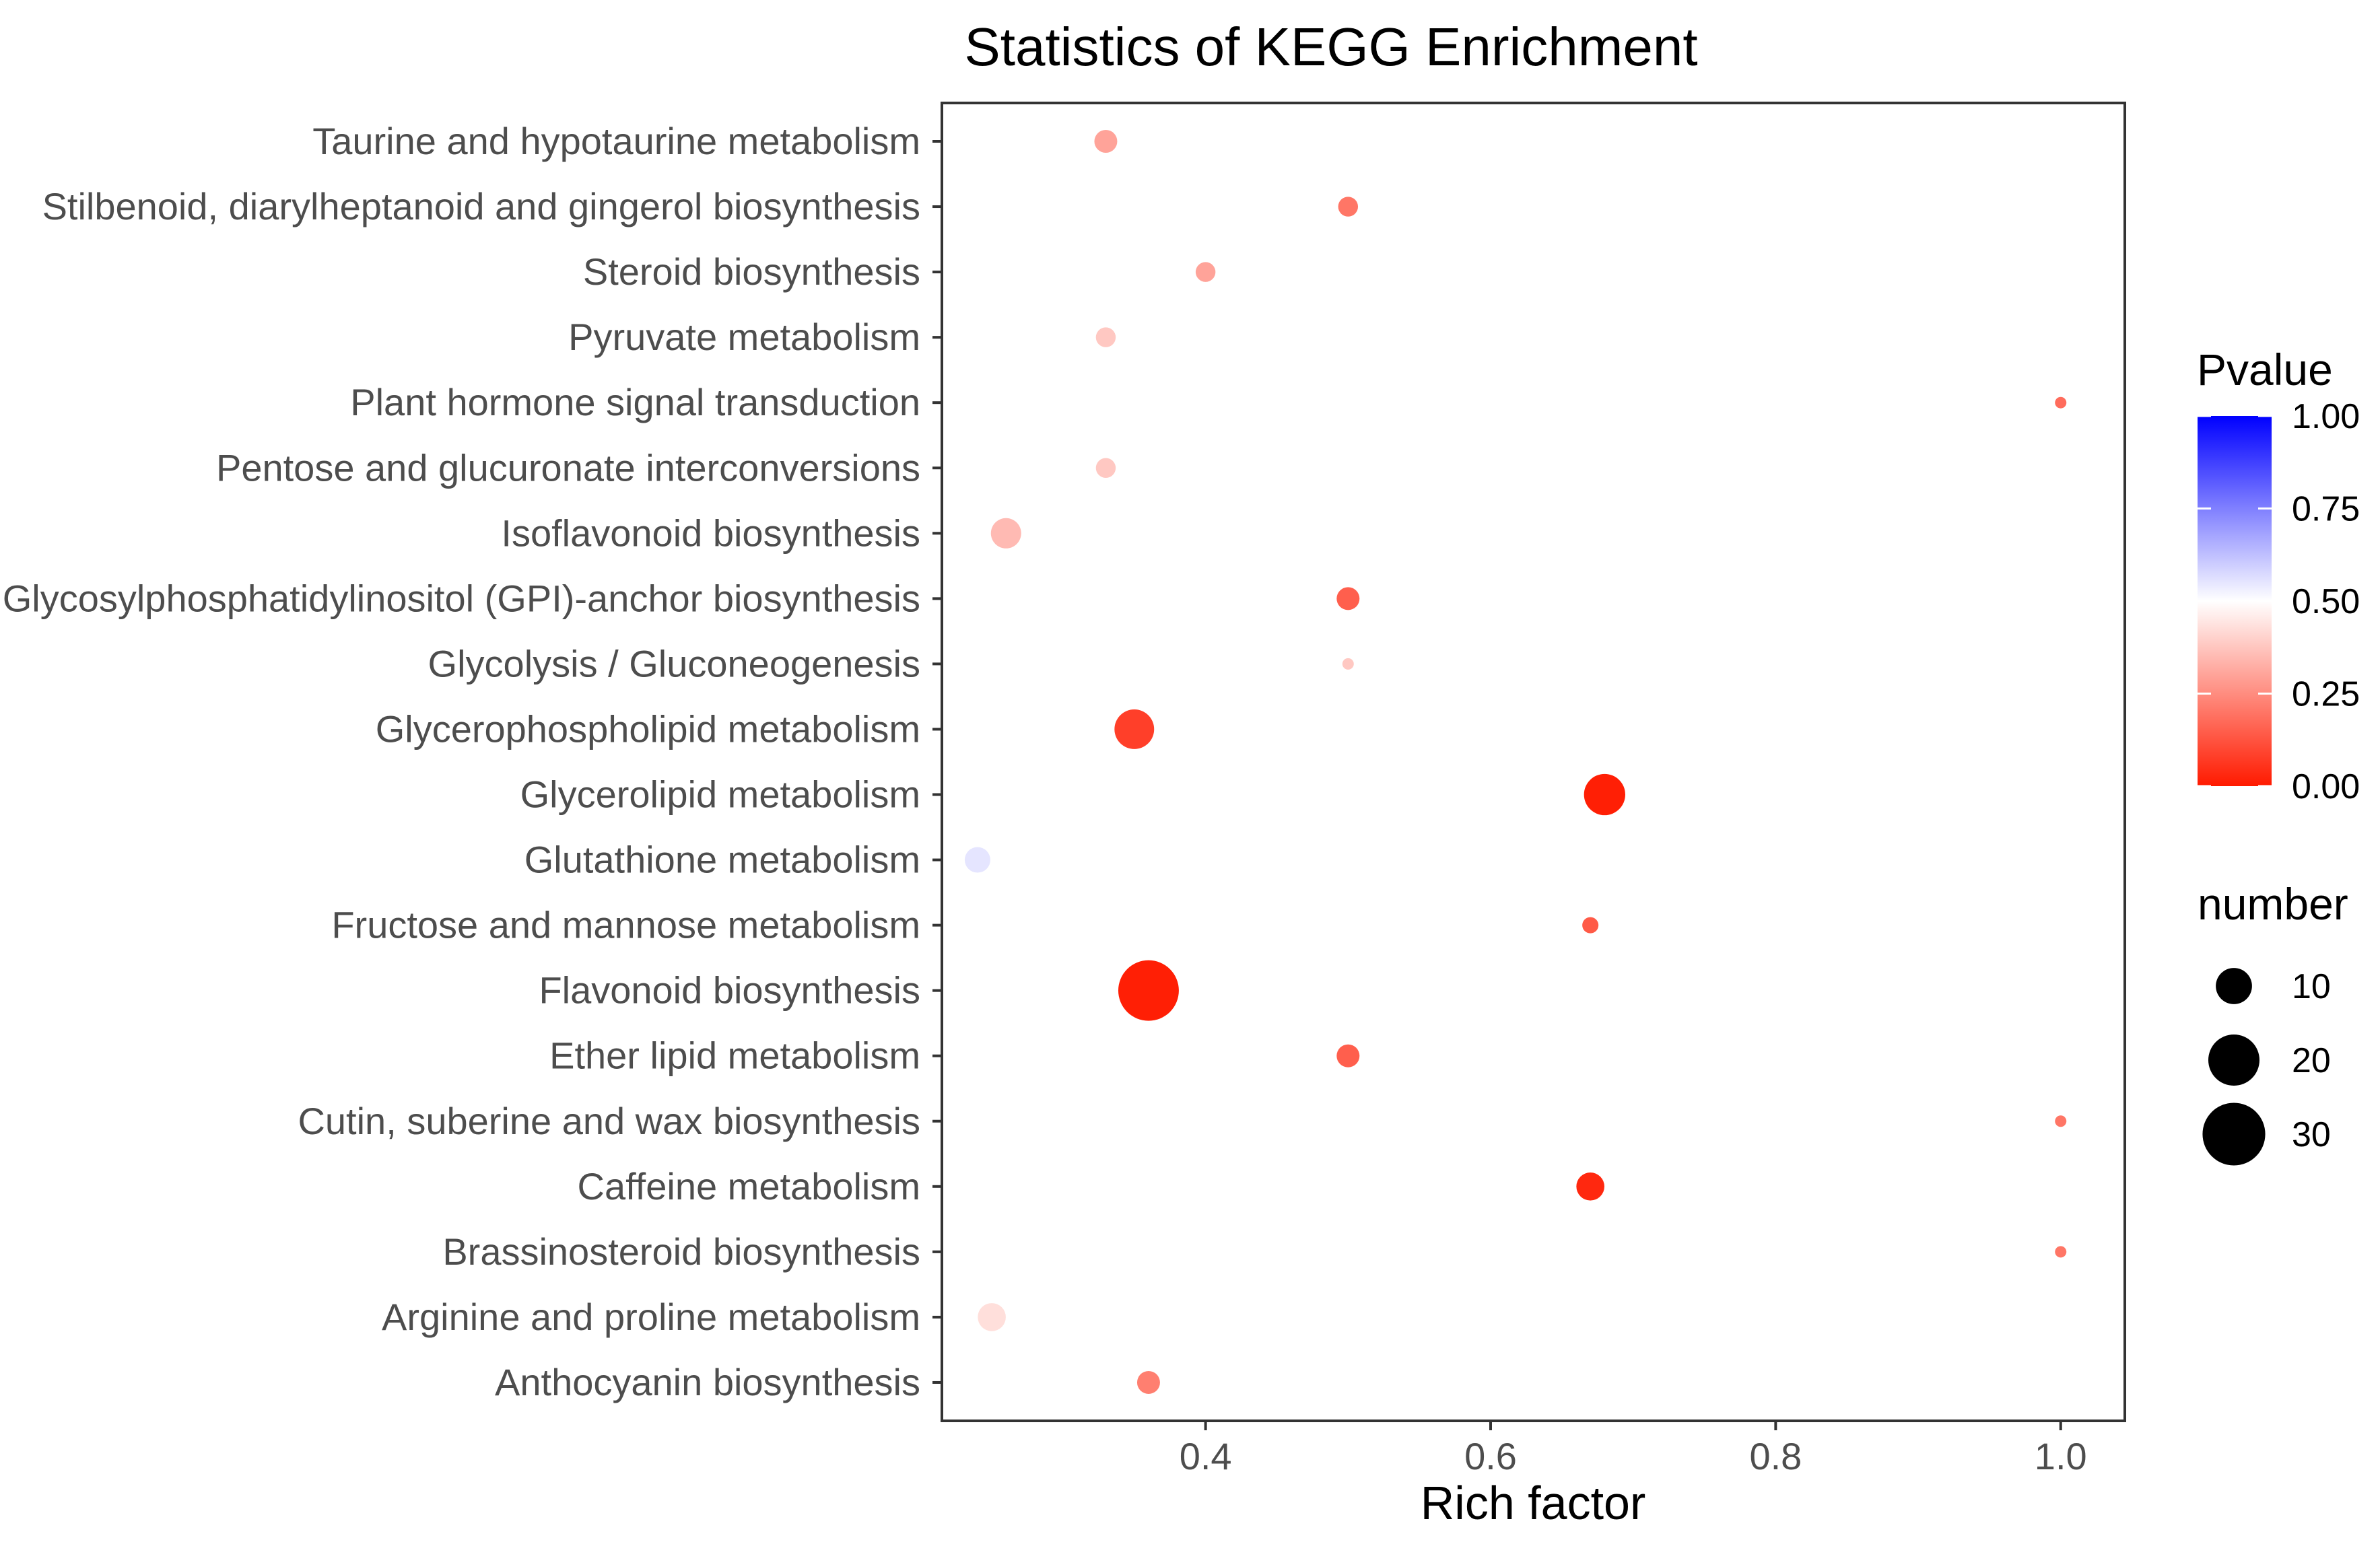 This screenshot has height=1542, width=2380. Describe the element at coordinates (2326, 695) in the screenshot. I see `colorbar-label: 0.25` at that location.